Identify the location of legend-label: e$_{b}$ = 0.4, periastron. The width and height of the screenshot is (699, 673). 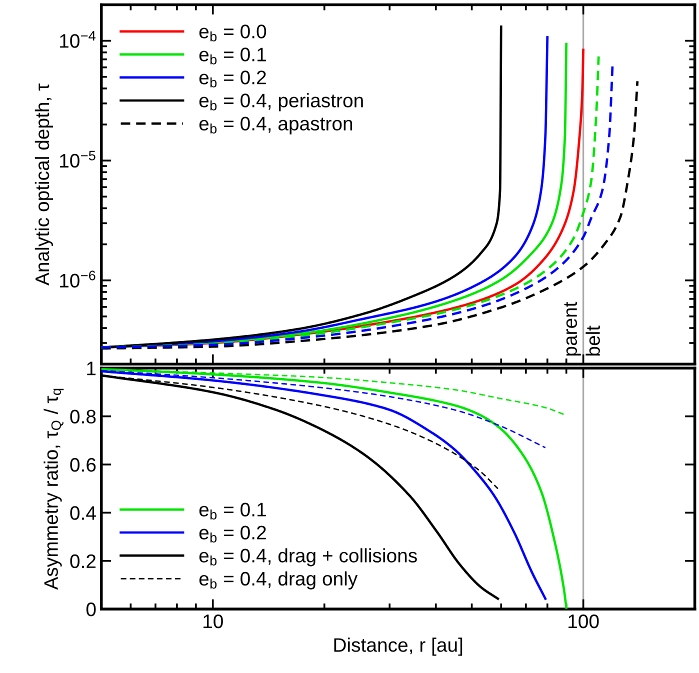
(281, 102).